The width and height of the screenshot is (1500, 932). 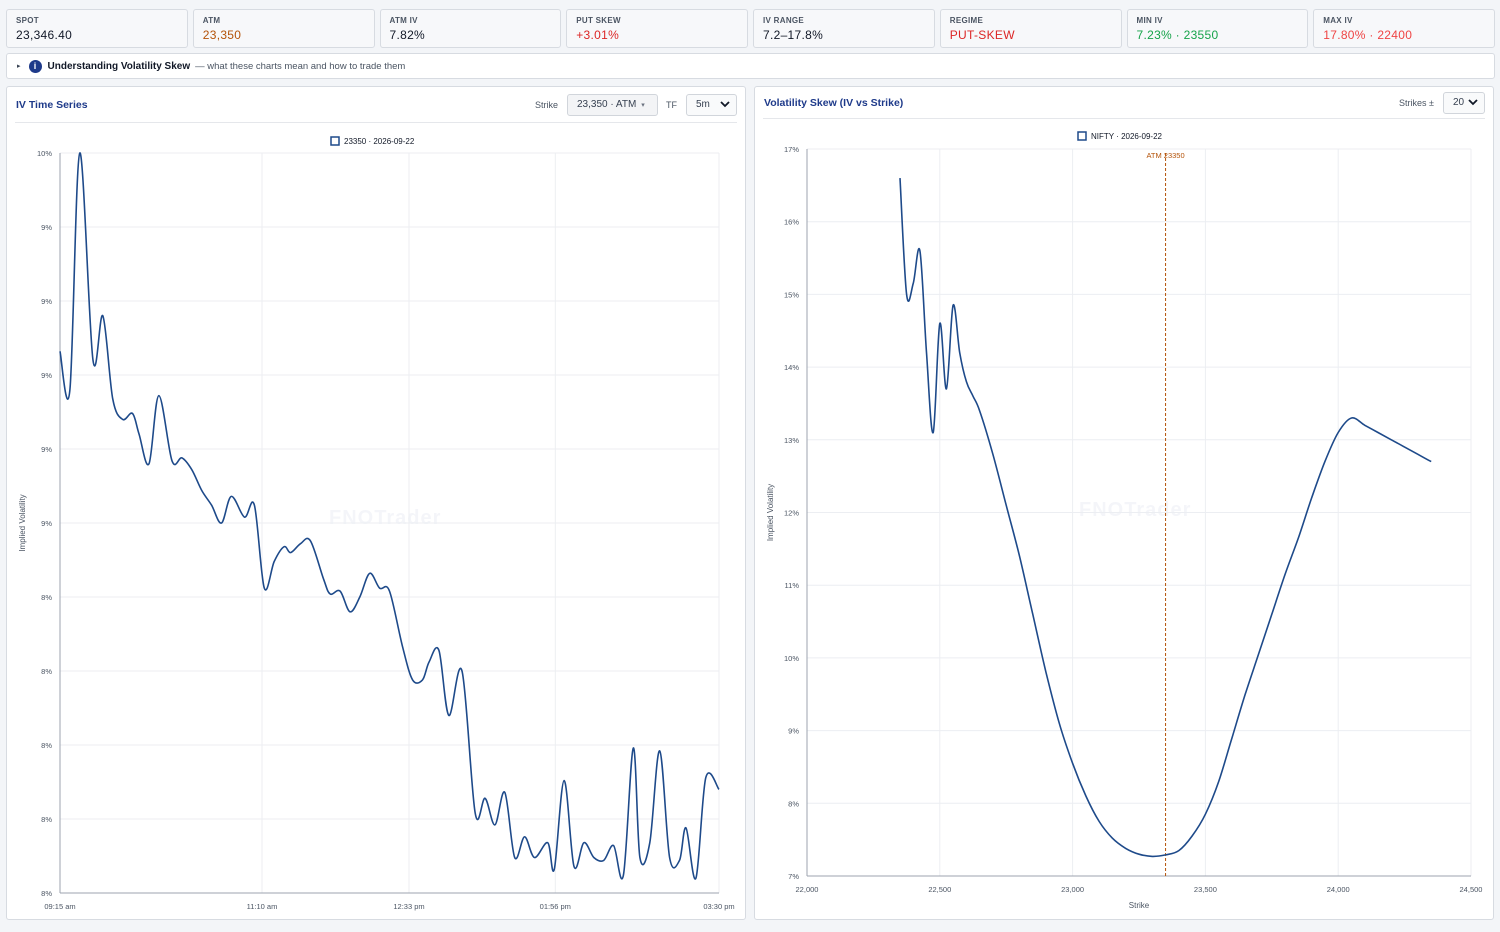 I want to click on stat-label: ATM, so click(x=211, y=20).